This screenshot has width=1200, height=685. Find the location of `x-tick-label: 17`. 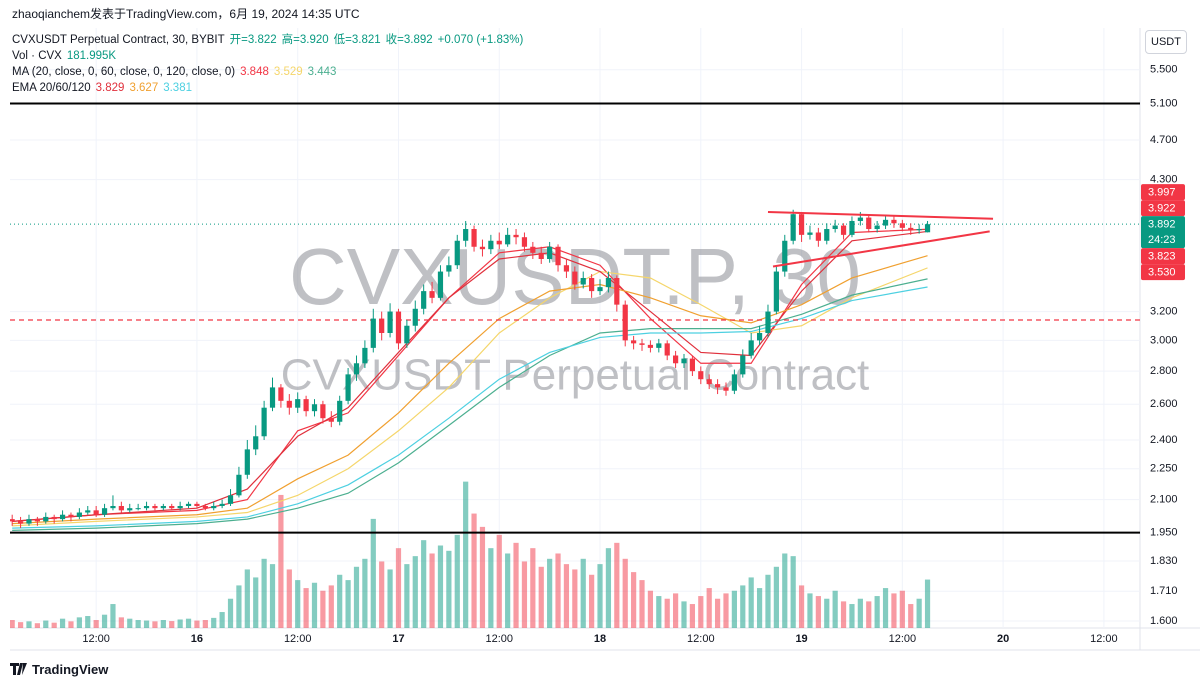

x-tick-label: 17 is located at coordinates (398, 639).